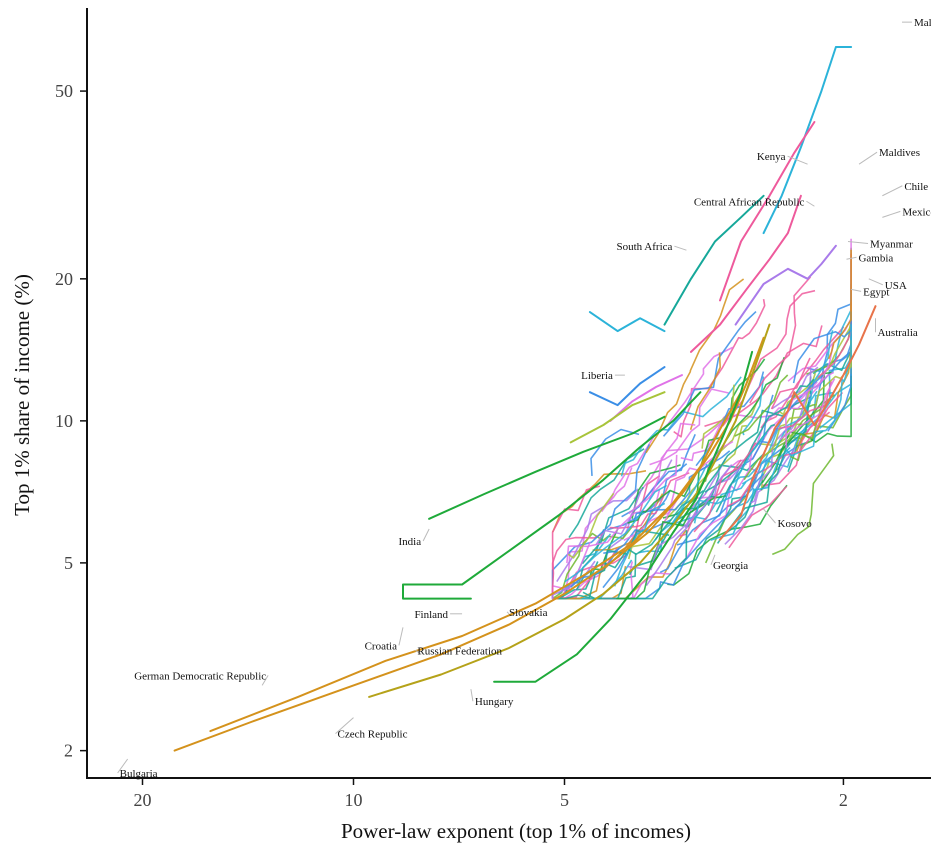  I want to click on y-tick-label: 2, so click(68, 751).